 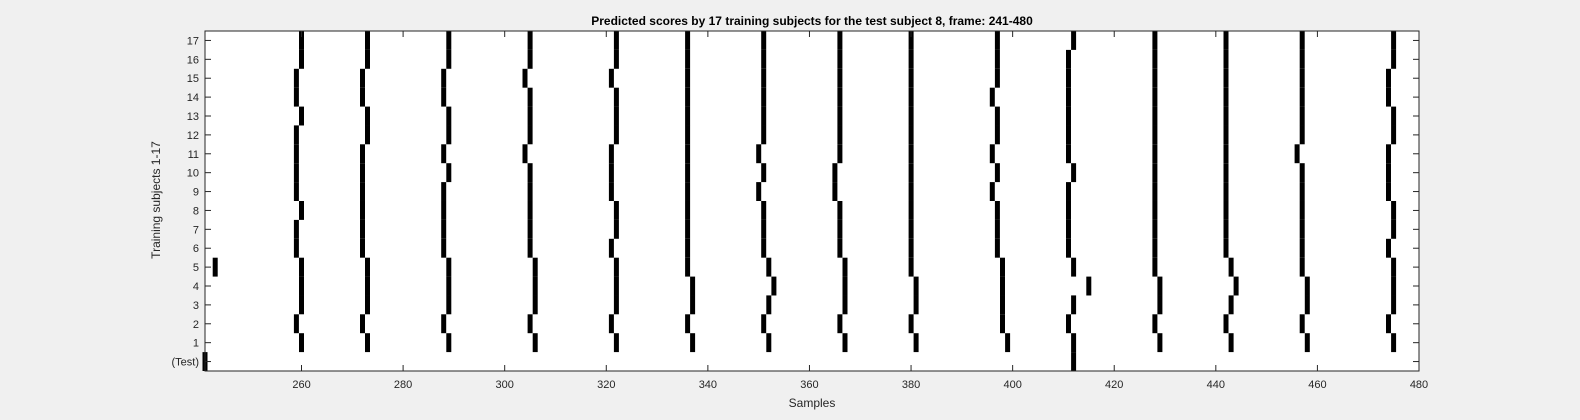 I want to click on x-tick-label: 280, so click(x=403, y=385).